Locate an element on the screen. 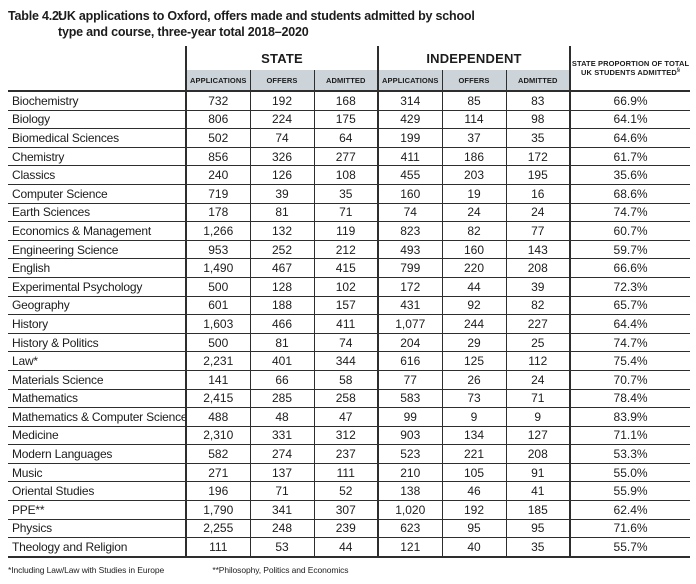 This screenshot has height=584, width=696. course-name-cell: PPE** is located at coordinates (97, 510).